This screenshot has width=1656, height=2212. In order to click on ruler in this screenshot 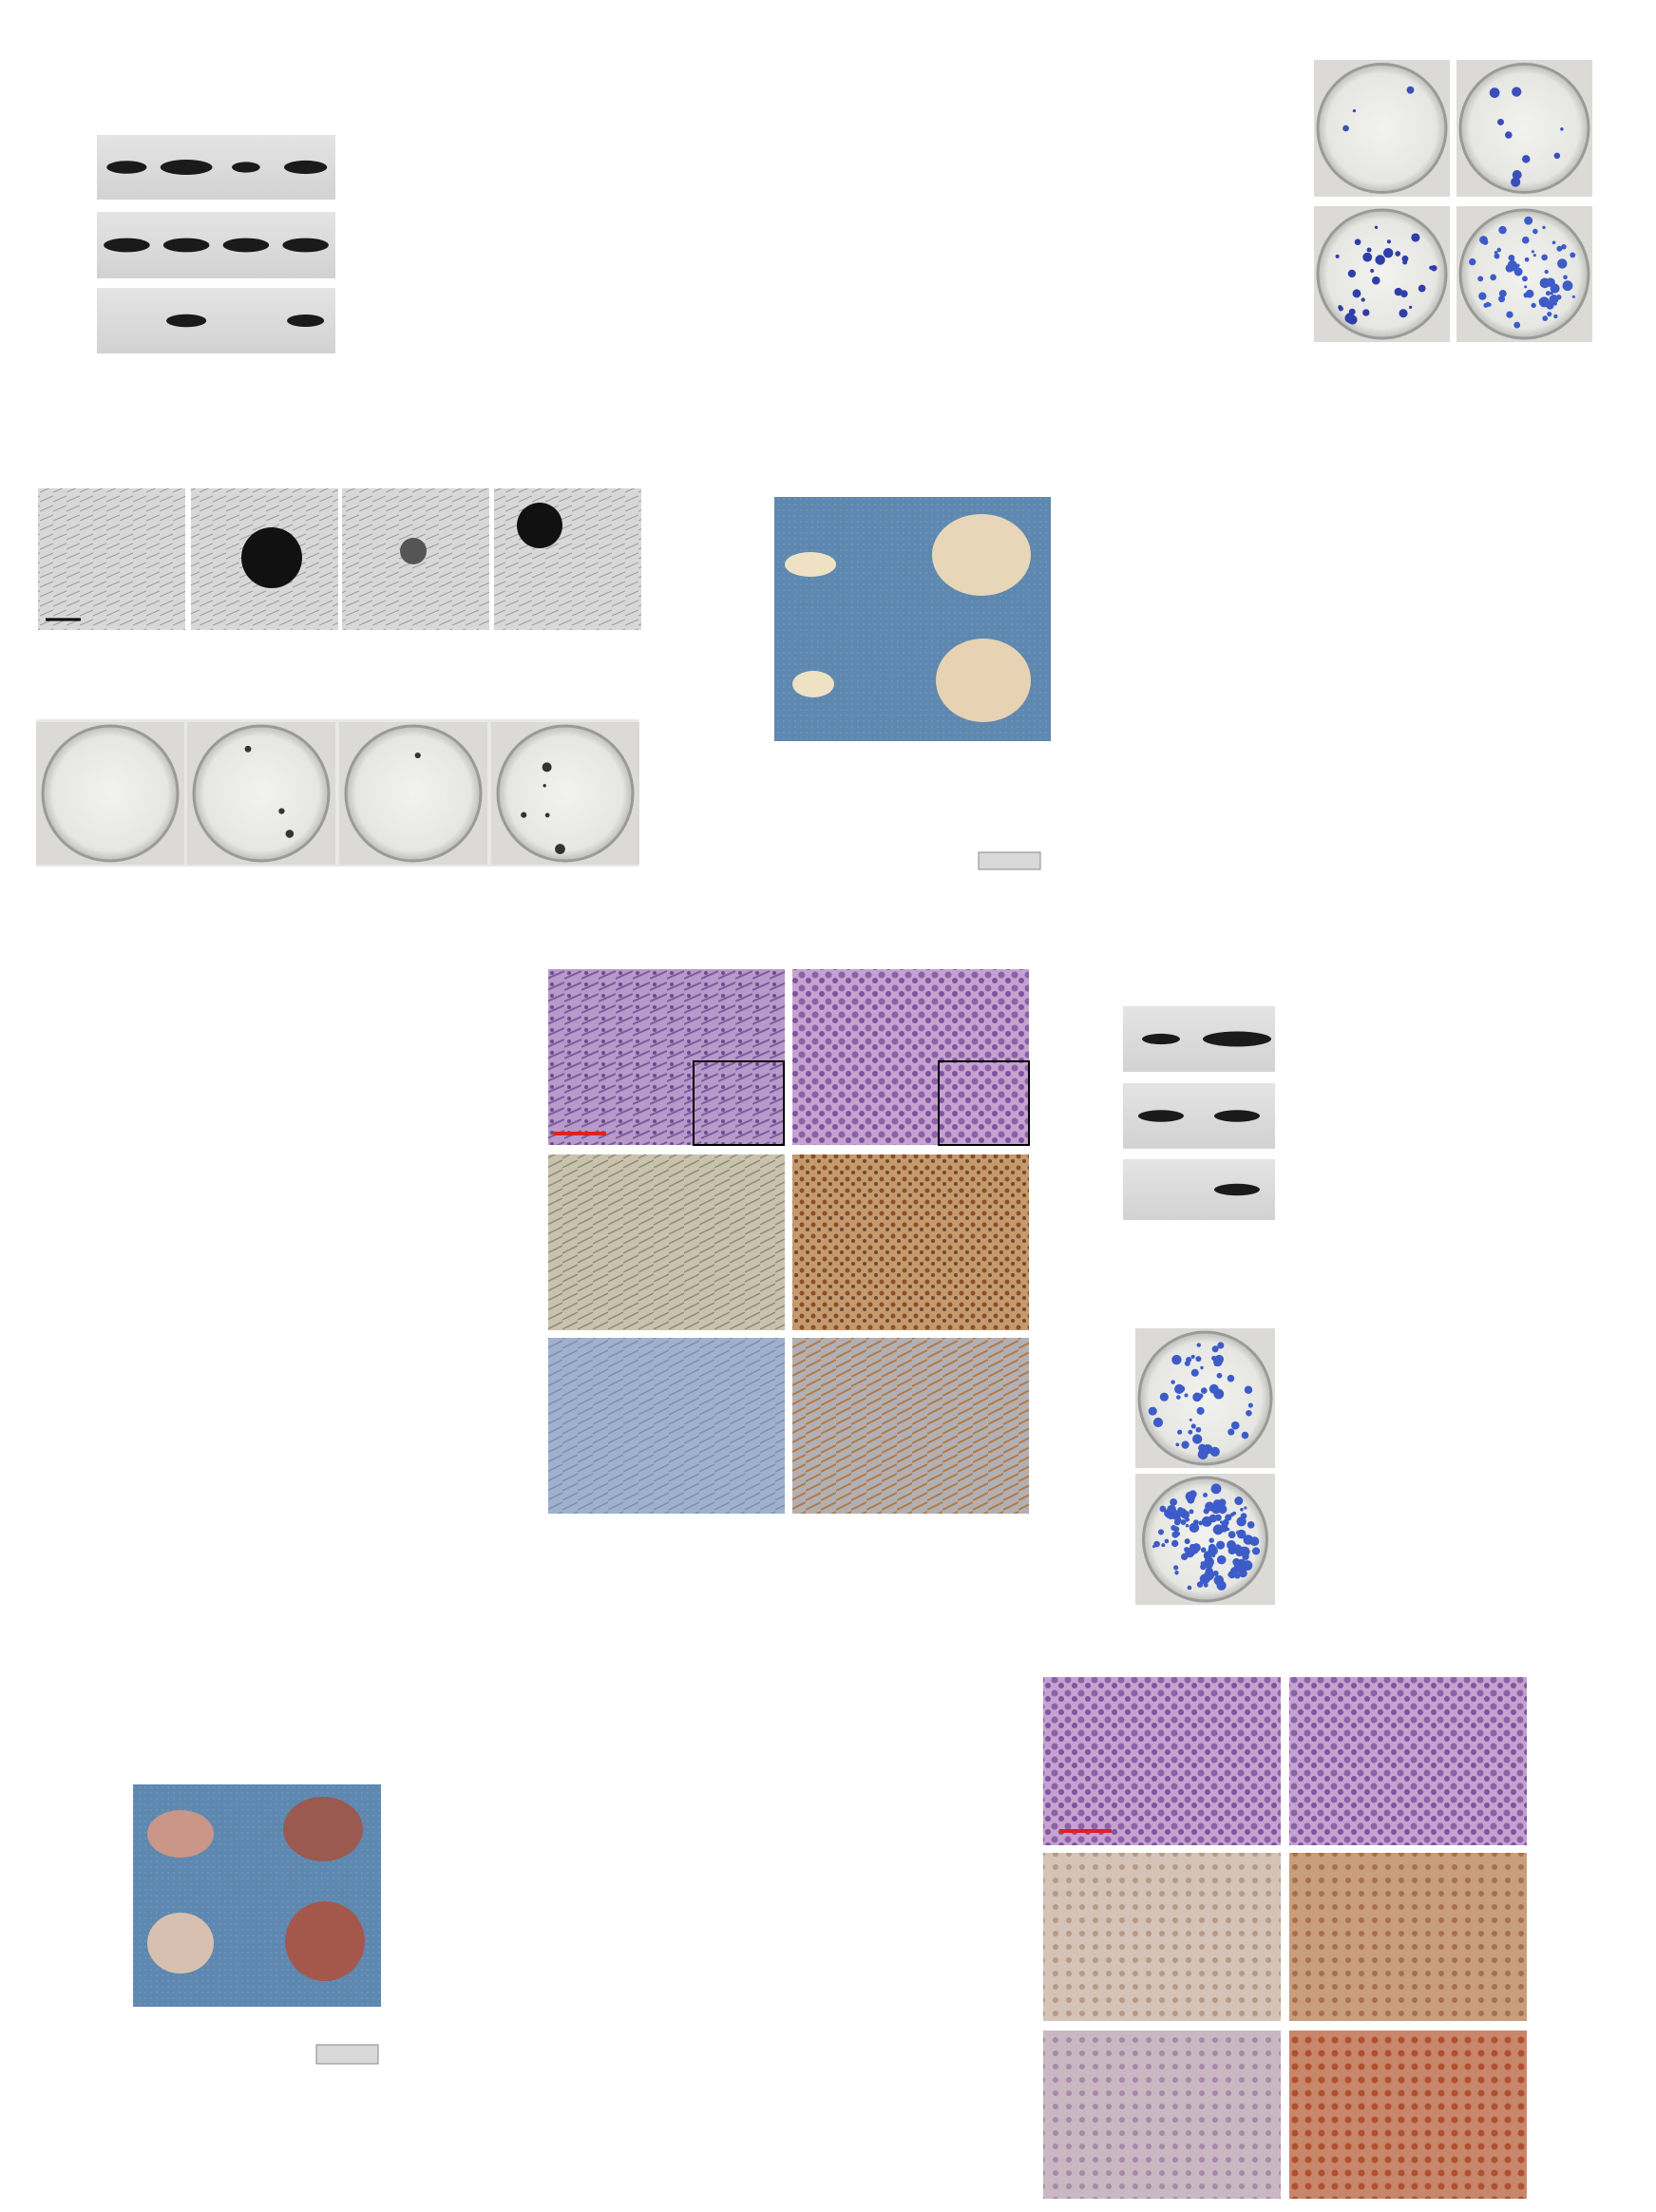, I will do `click(1009, 861)`.